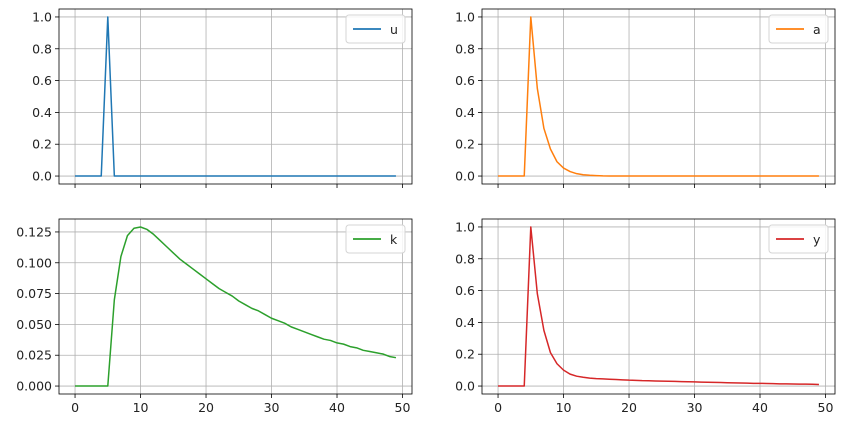  I want to click on series-line-u, so click(235, 96).